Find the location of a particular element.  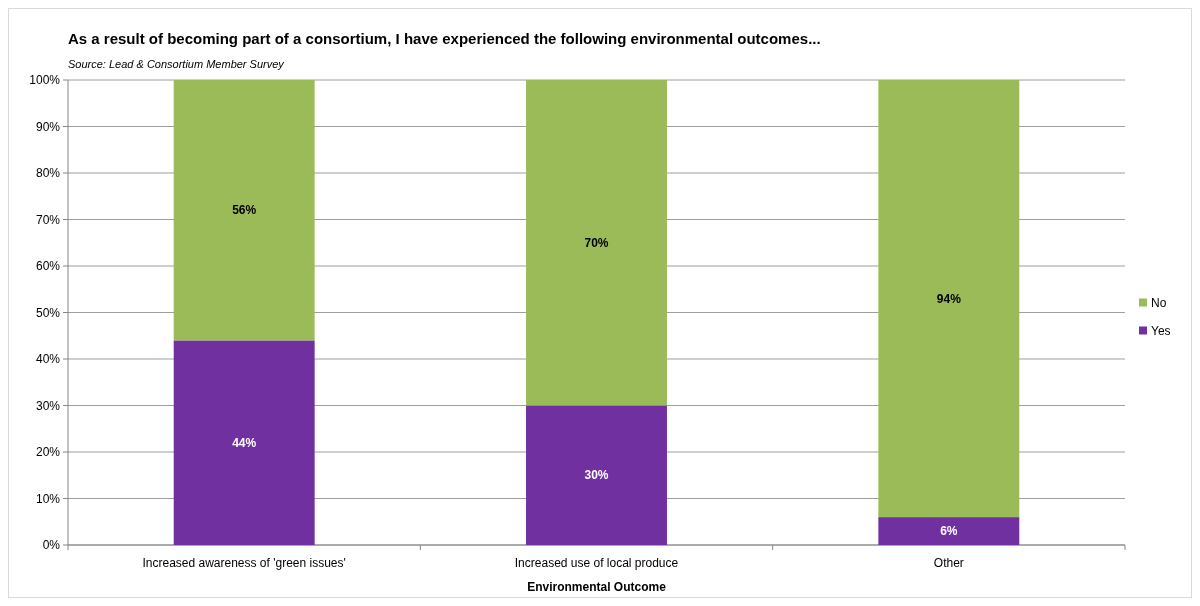

y-tick-label: 50% is located at coordinates (48, 312).